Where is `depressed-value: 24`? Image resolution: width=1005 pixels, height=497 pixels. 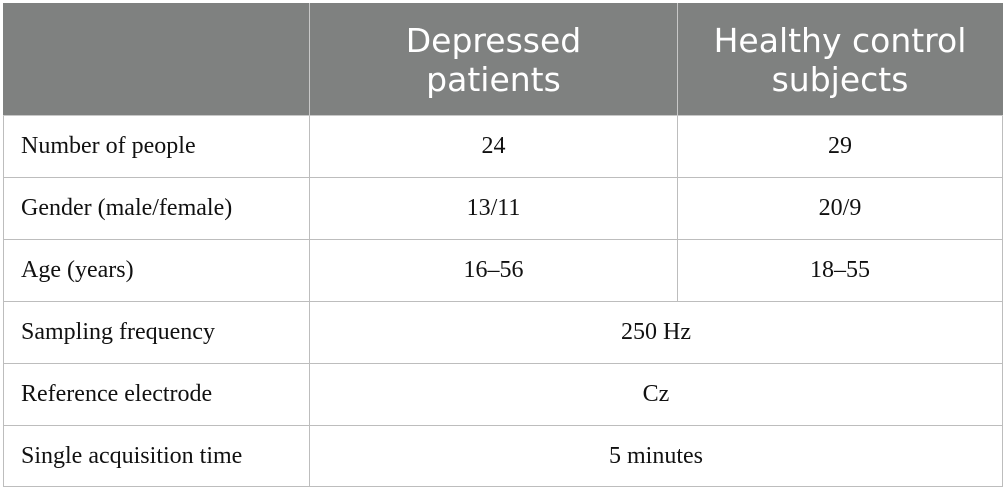 depressed-value: 24 is located at coordinates (493, 146).